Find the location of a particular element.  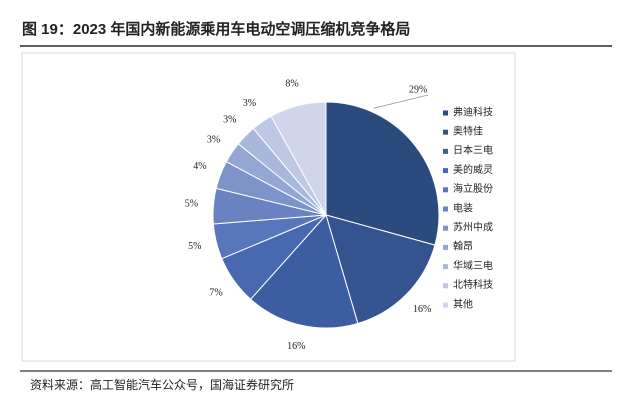

leader-line is located at coordinates (401, 101).